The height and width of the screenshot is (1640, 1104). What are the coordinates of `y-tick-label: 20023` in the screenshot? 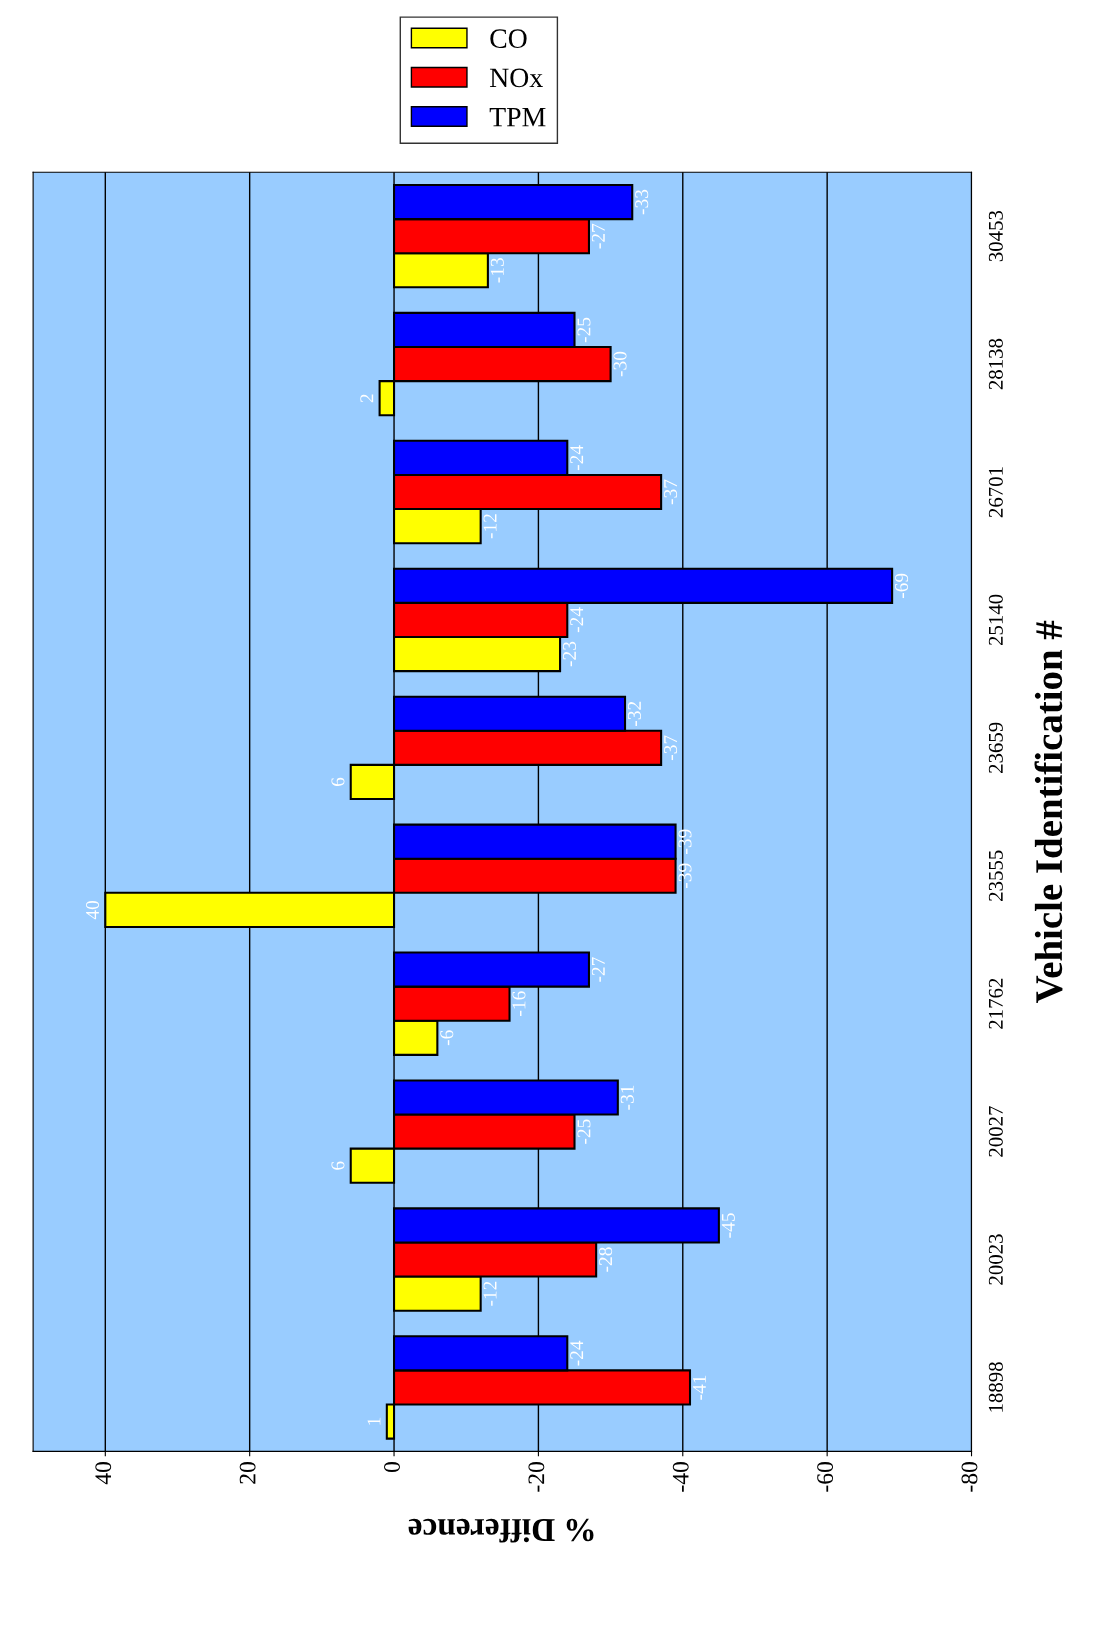 It's located at (995, 1259).